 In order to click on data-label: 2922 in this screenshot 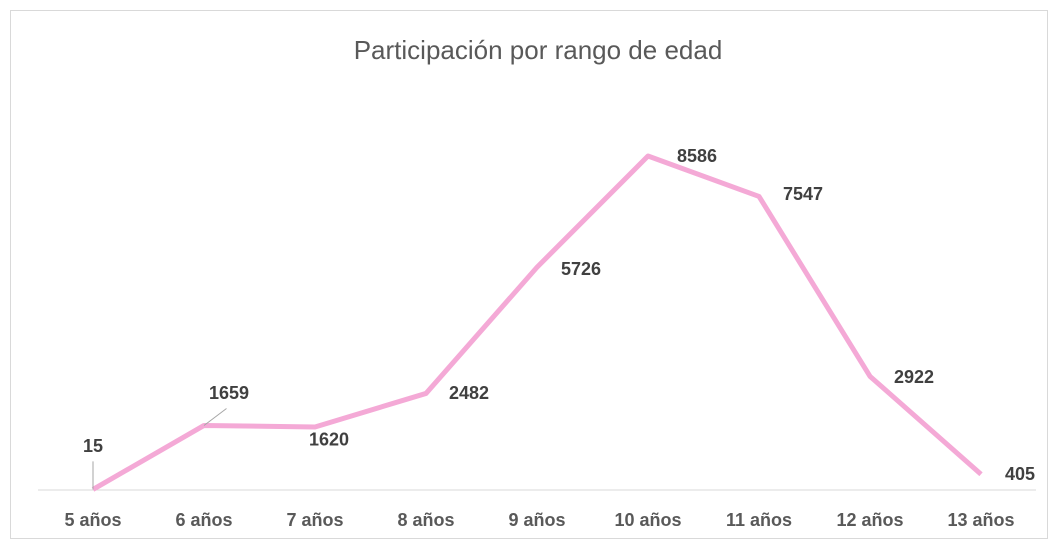, I will do `click(914, 377)`.